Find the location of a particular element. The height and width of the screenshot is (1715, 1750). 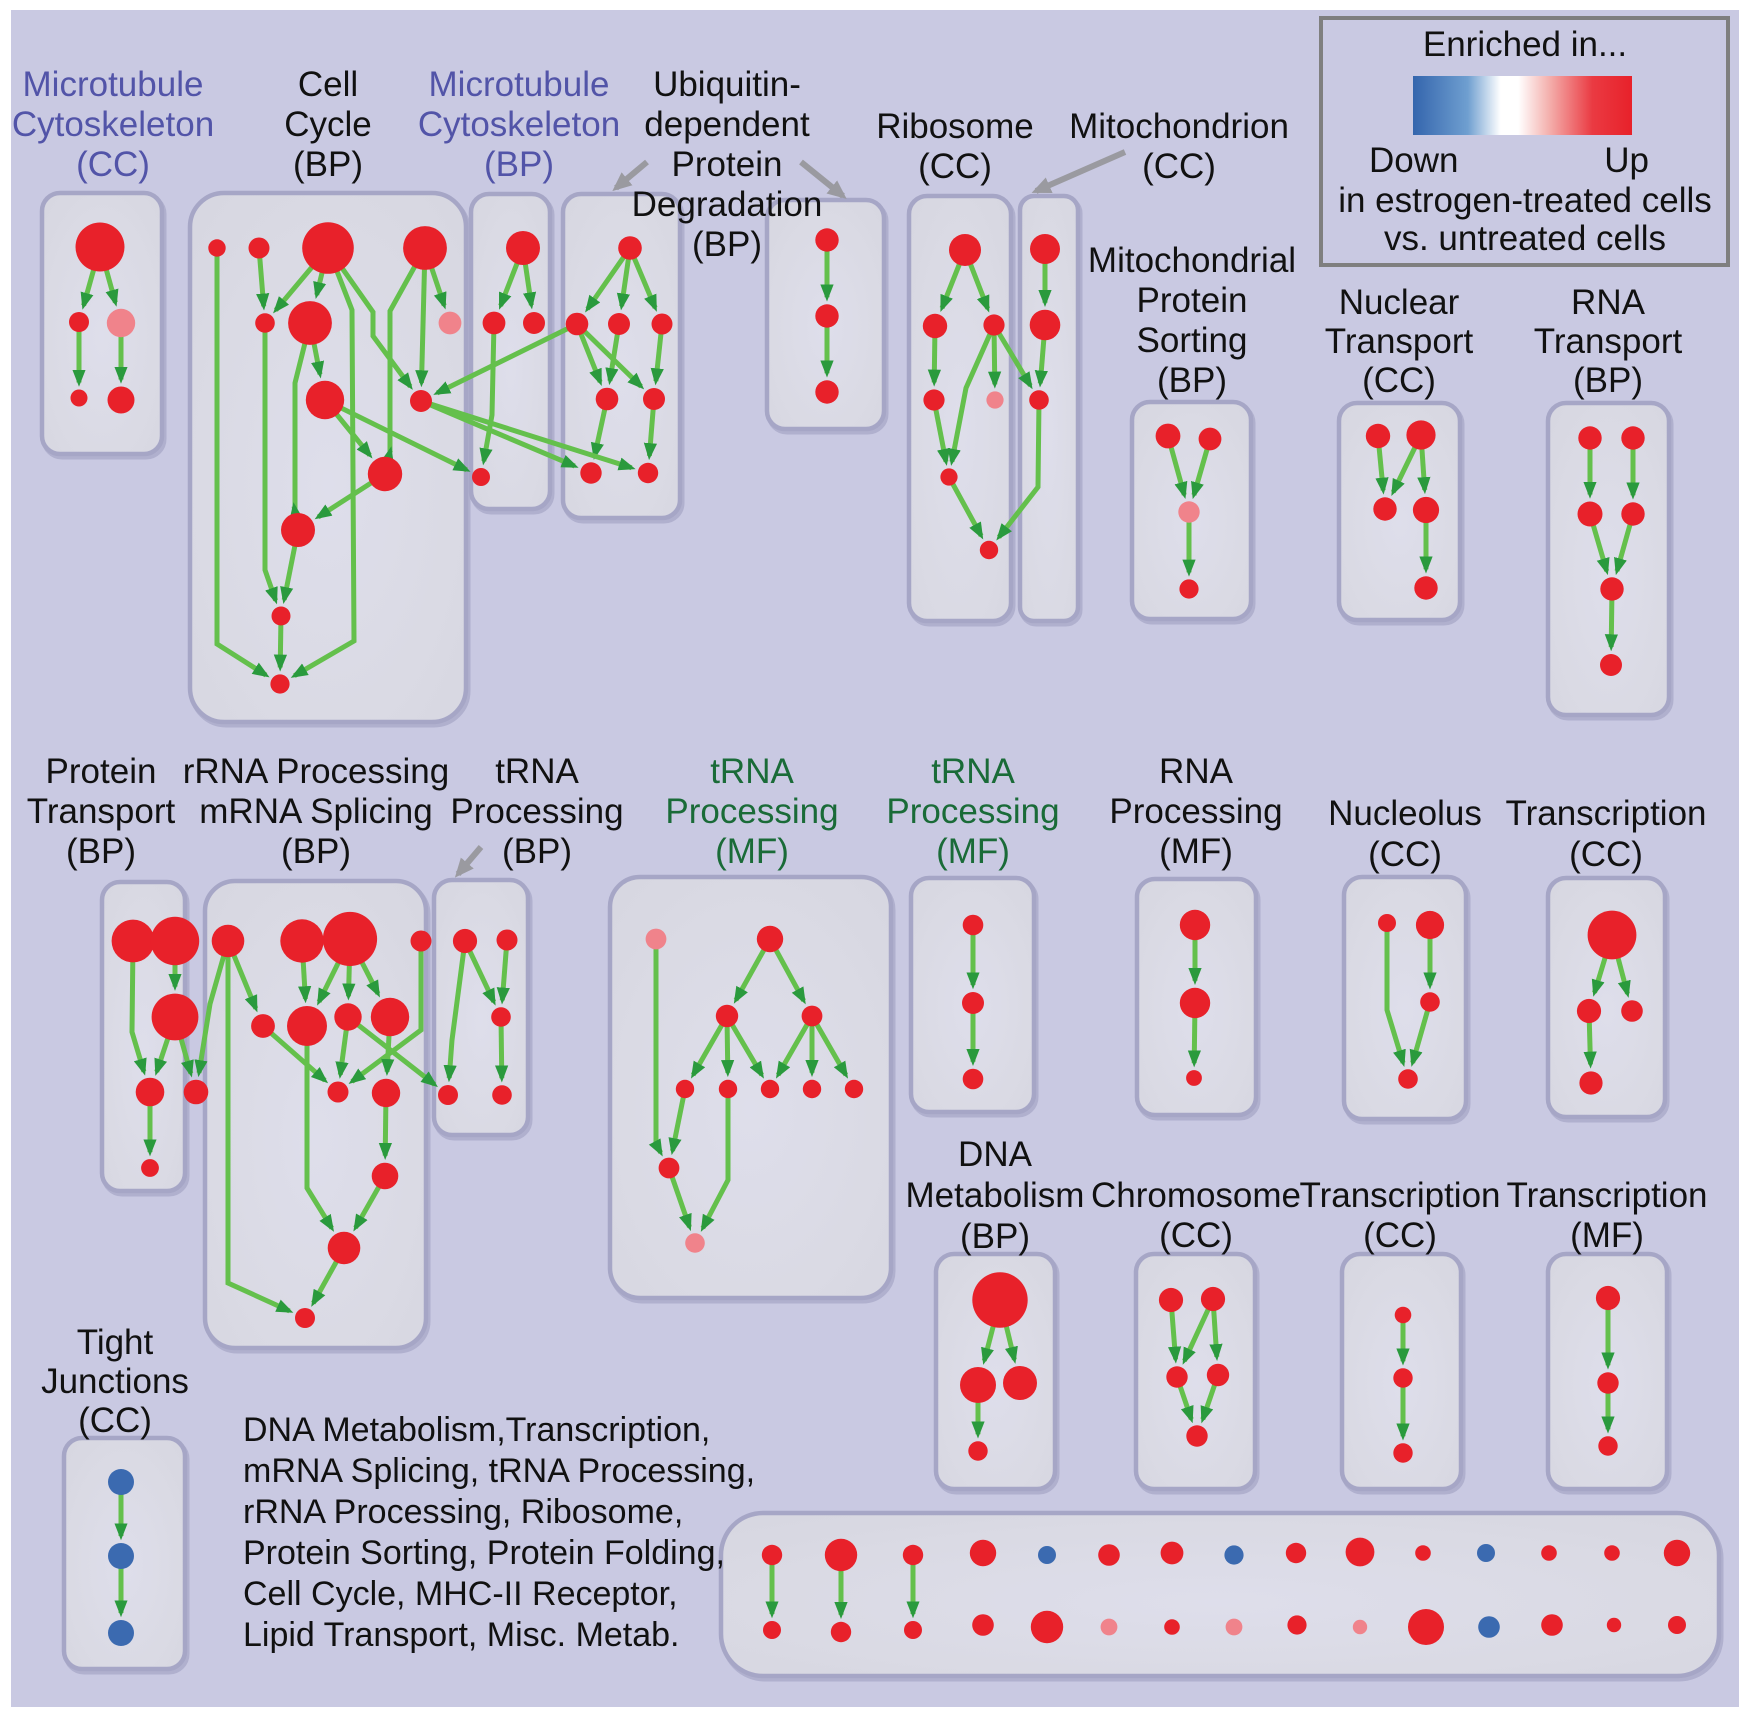

svg-text: mRNA Splicing is located at coordinates (315, 811).